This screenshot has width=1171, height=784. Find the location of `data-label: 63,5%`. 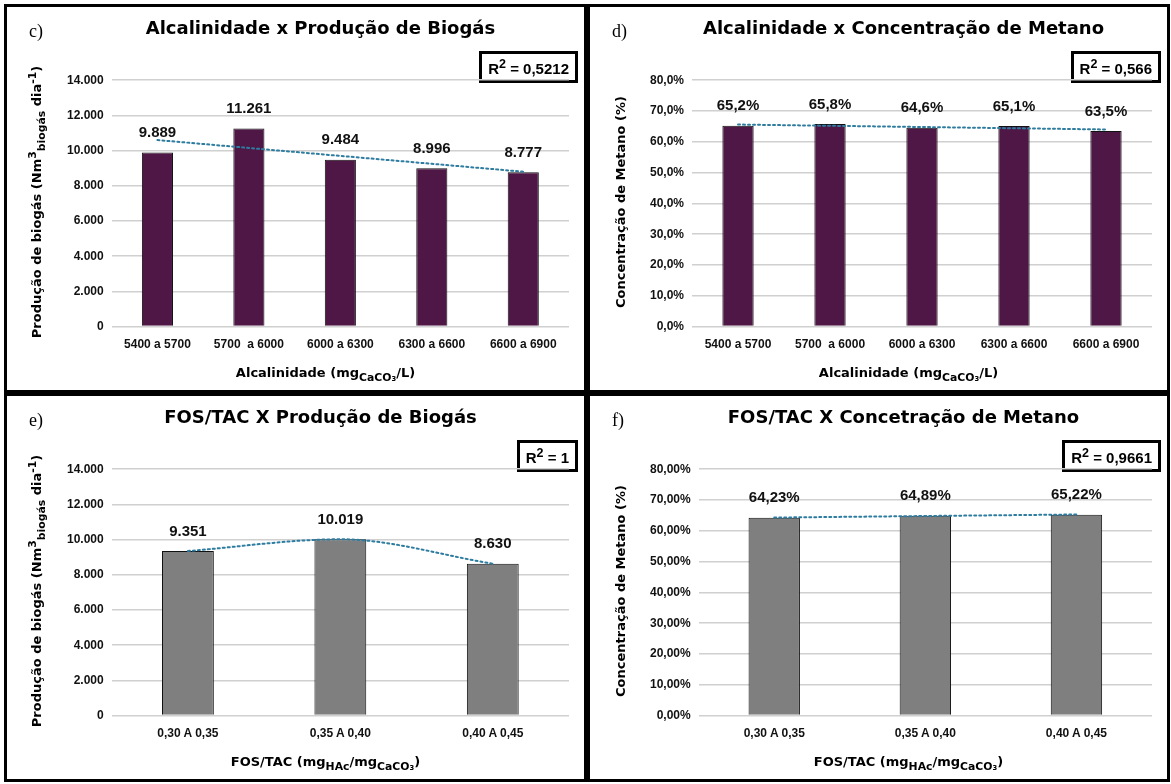

data-label: 63,5% is located at coordinates (1106, 110).